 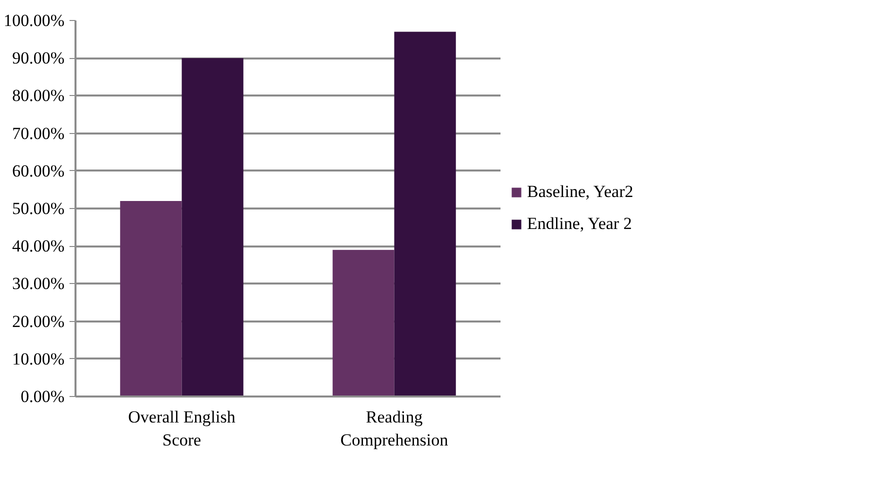 What do you see at coordinates (182, 429) in the screenshot?
I see `x-tick-label: Overall English Score` at bounding box center [182, 429].